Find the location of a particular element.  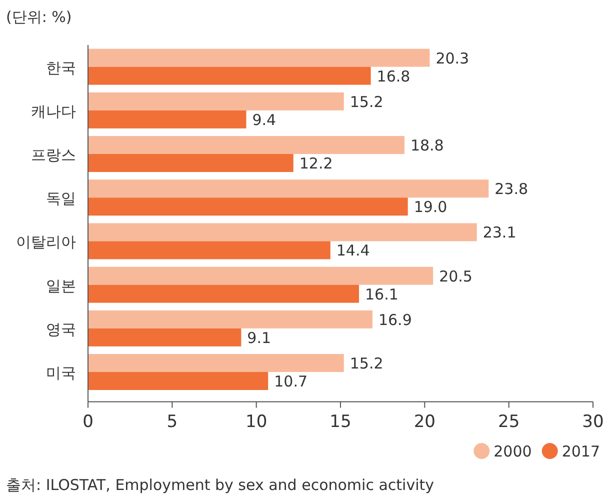

data-label: 20.3 is located at coordinates (453, 58).